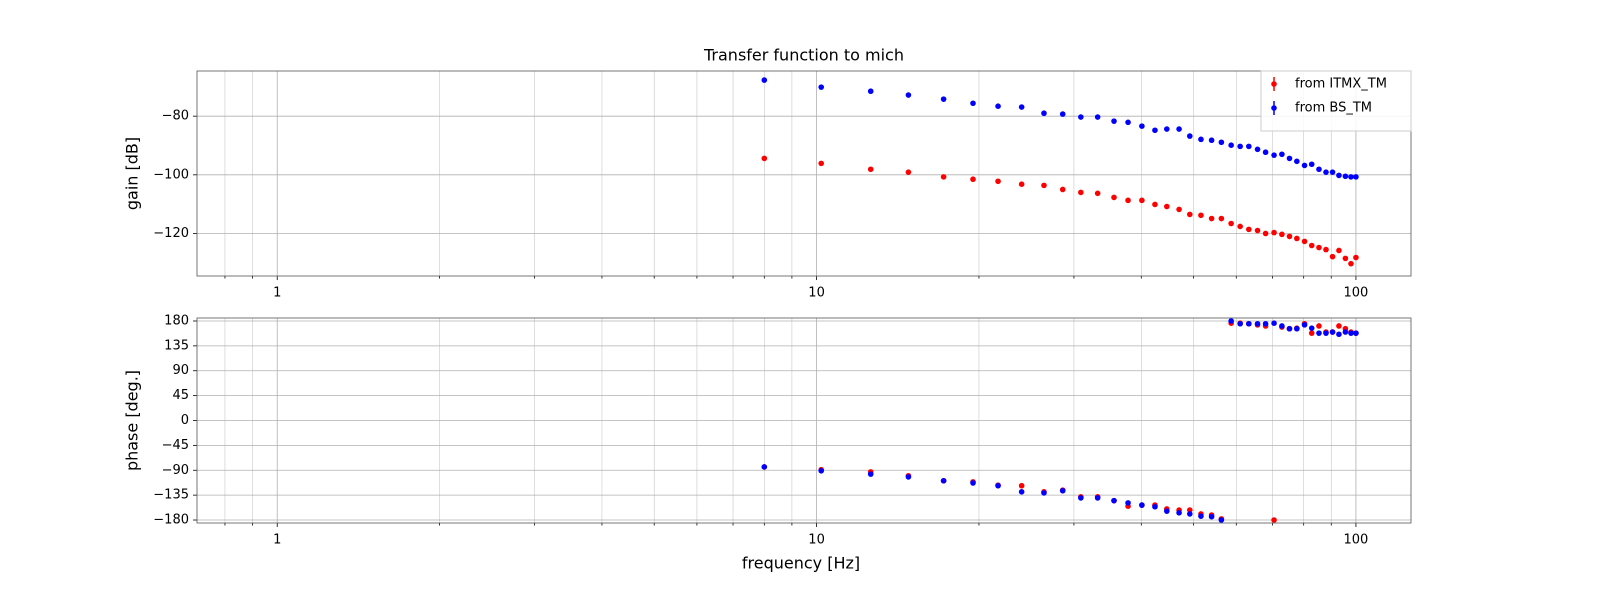 The image size is (1600, 600). Describe the element at coordinates (171, 233) in the screenshot. I see `y-tick-label: −120` at that location.